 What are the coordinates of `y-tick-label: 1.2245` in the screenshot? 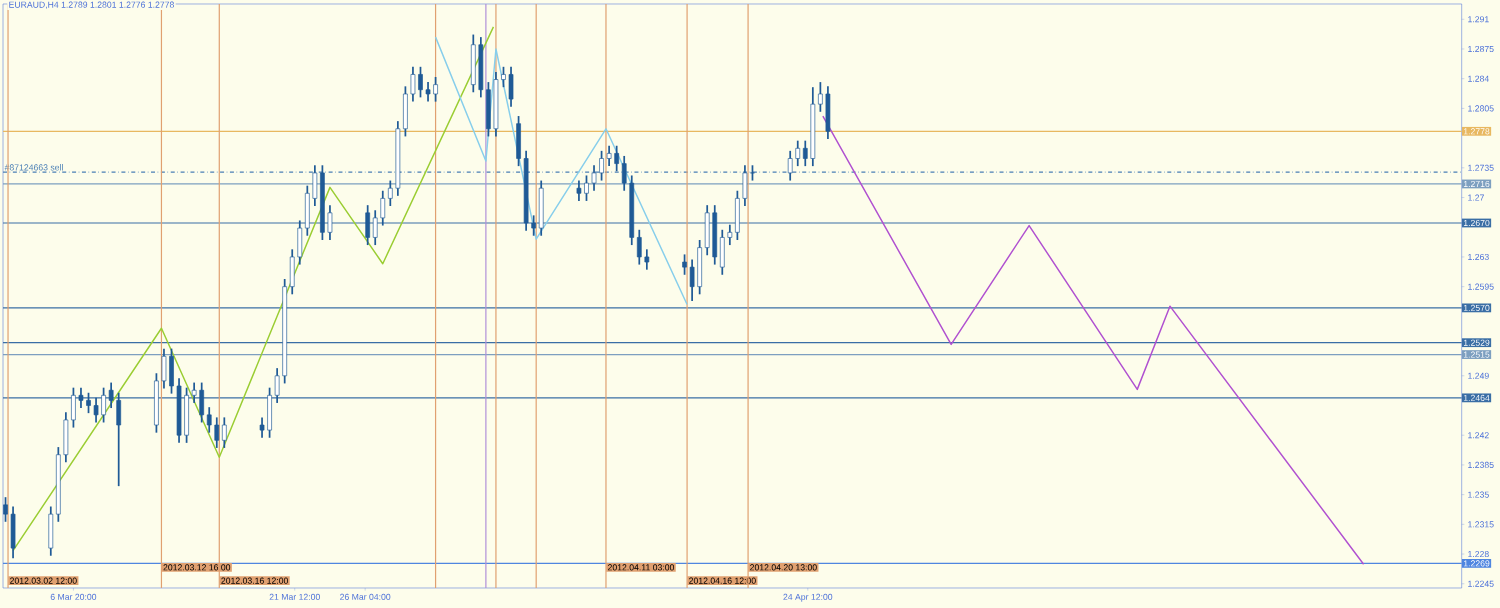 It's located at (1481, 583).